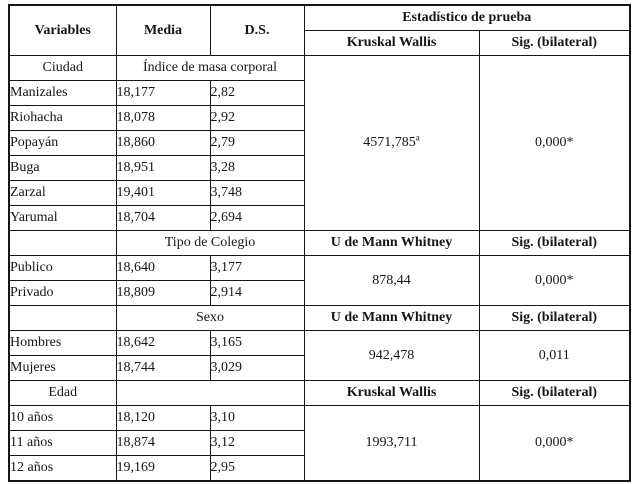 The image size is (637, 484). I want to click on ds-cell: 3,10, so click(257, 418).